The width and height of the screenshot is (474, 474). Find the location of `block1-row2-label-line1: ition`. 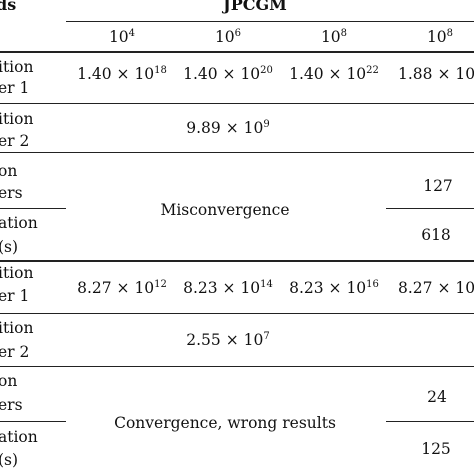

block1-row2-label-line1: ition is located at coordinates (17, 119).